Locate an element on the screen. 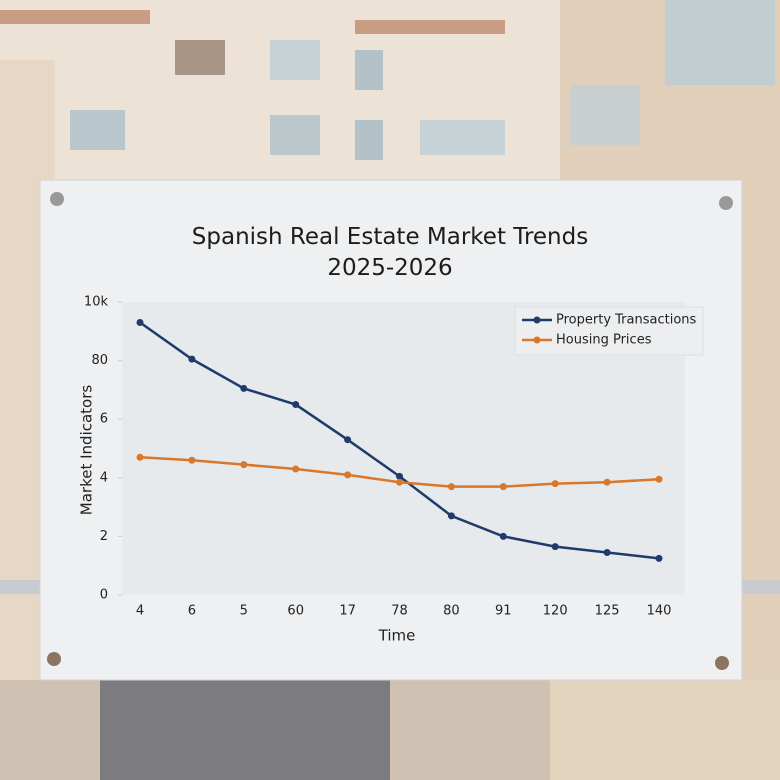 Image resolution: width=780 pixels, height=780 pixels. x-tick-label: 125 is located at coordinates (607, 611).